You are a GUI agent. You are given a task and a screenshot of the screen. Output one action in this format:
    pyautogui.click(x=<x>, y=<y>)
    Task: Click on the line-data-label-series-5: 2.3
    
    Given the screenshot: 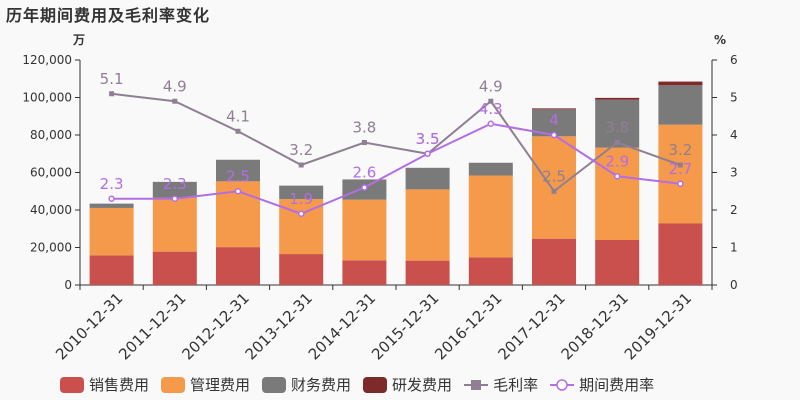 What is the action you would take?
    pyautogui.click(x=175, y=184)
    